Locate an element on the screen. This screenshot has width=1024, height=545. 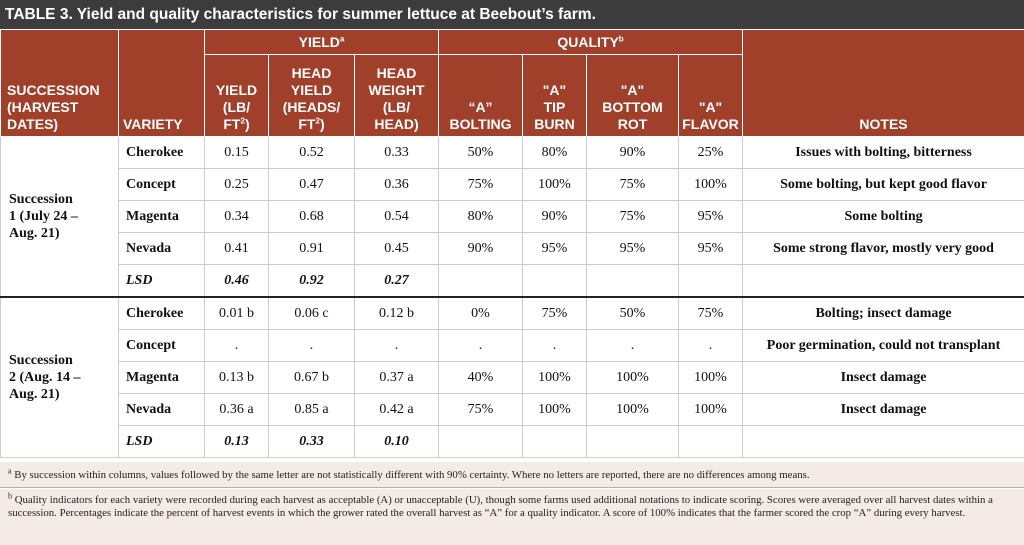
notes-cell: Issues with bolting, bitterness is located at coordinates (883, 152).